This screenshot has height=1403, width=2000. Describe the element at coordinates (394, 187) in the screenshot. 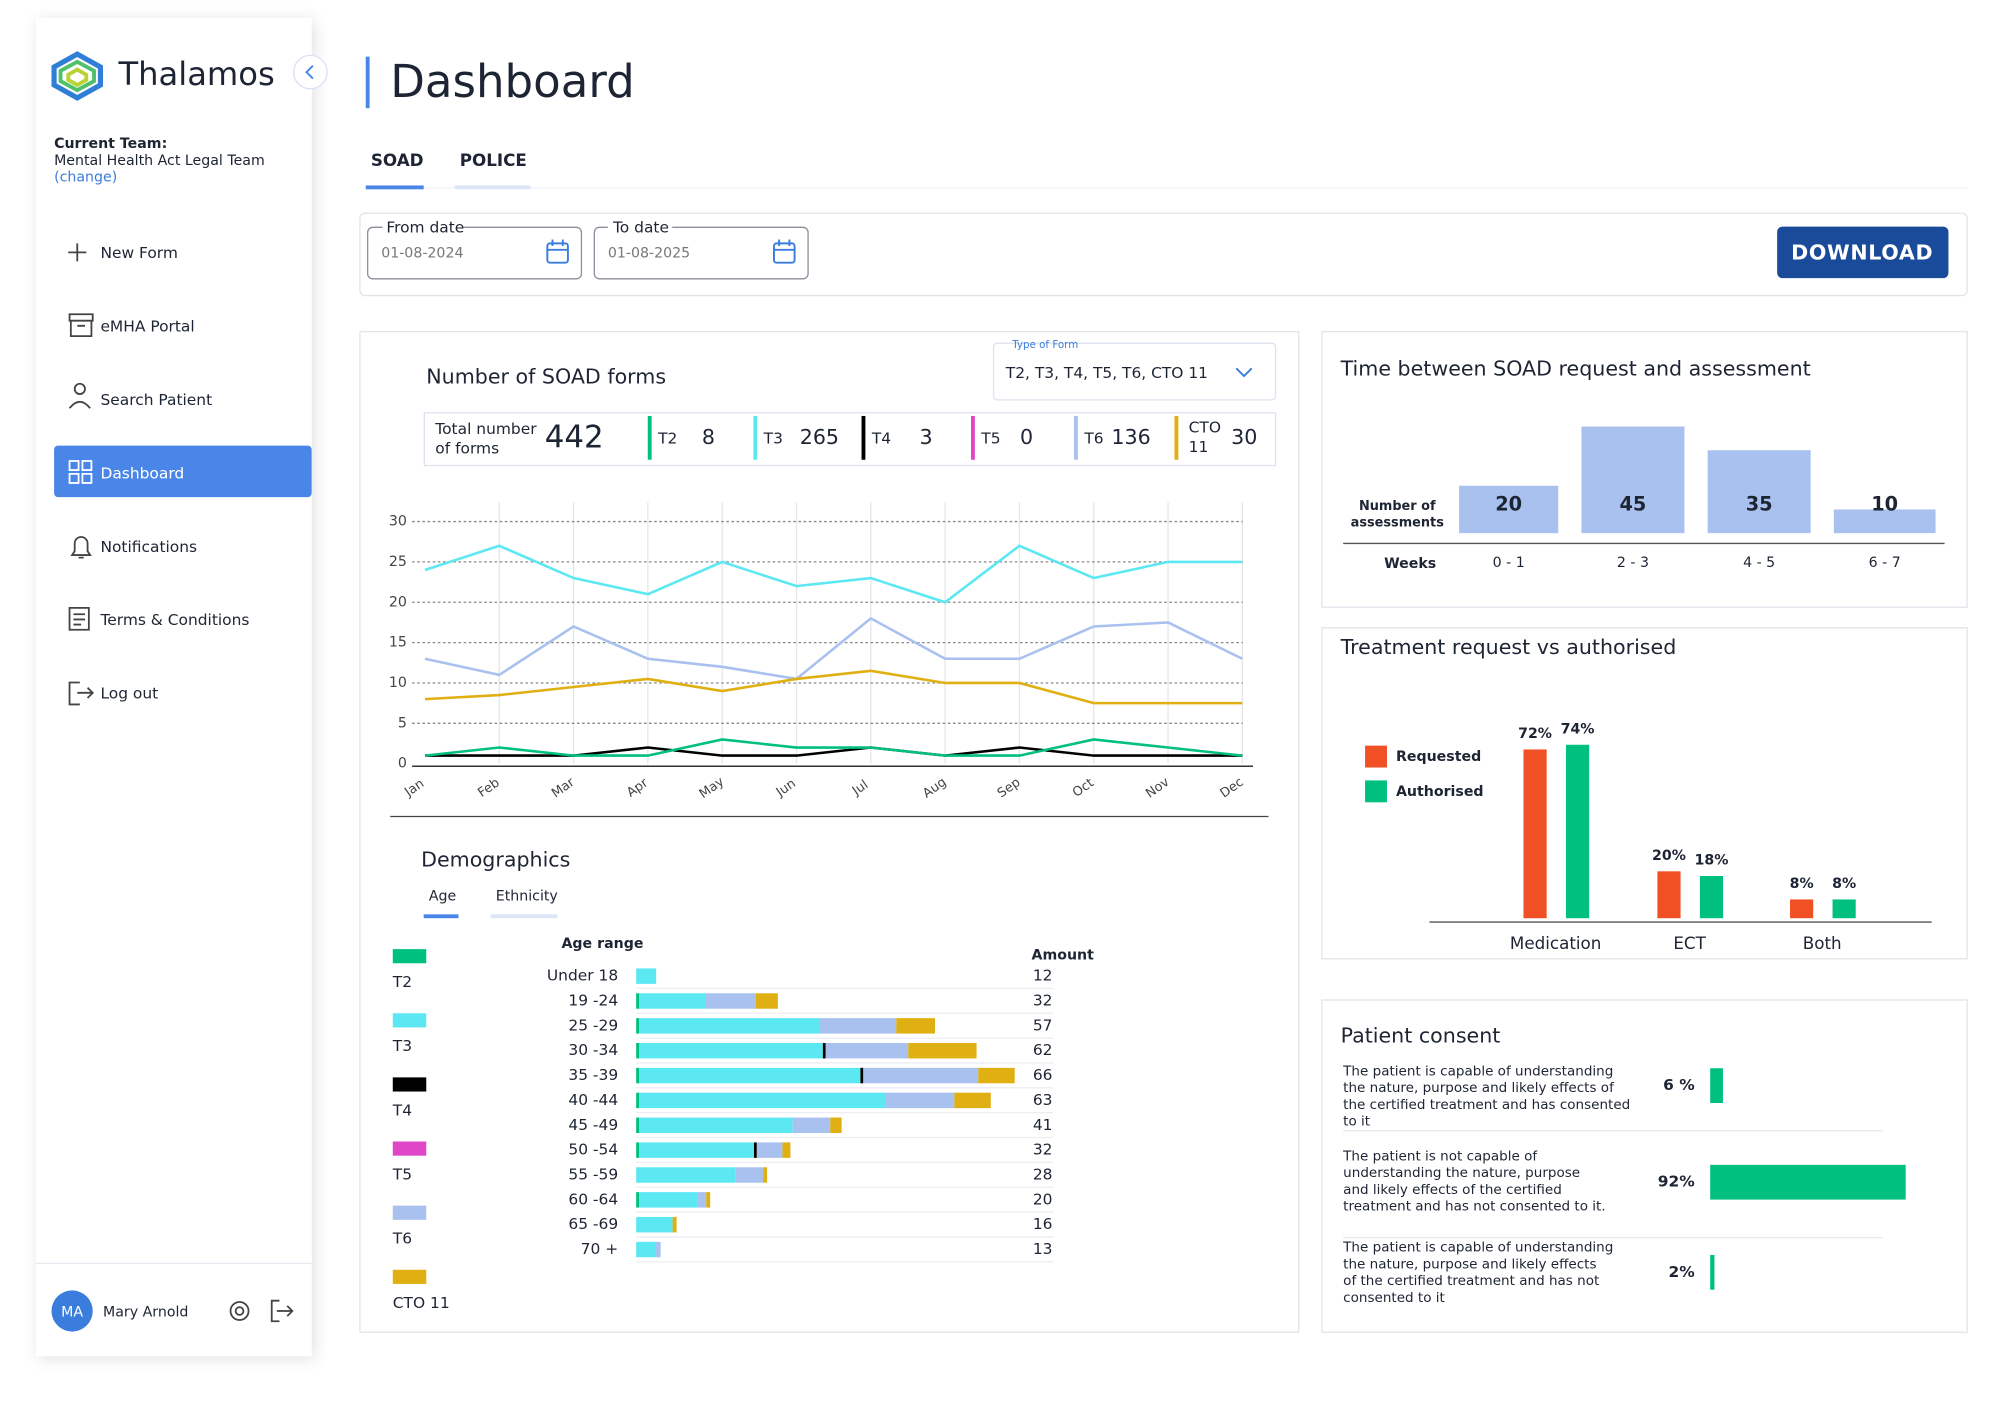

I see `tab-active-indicator` at that location.